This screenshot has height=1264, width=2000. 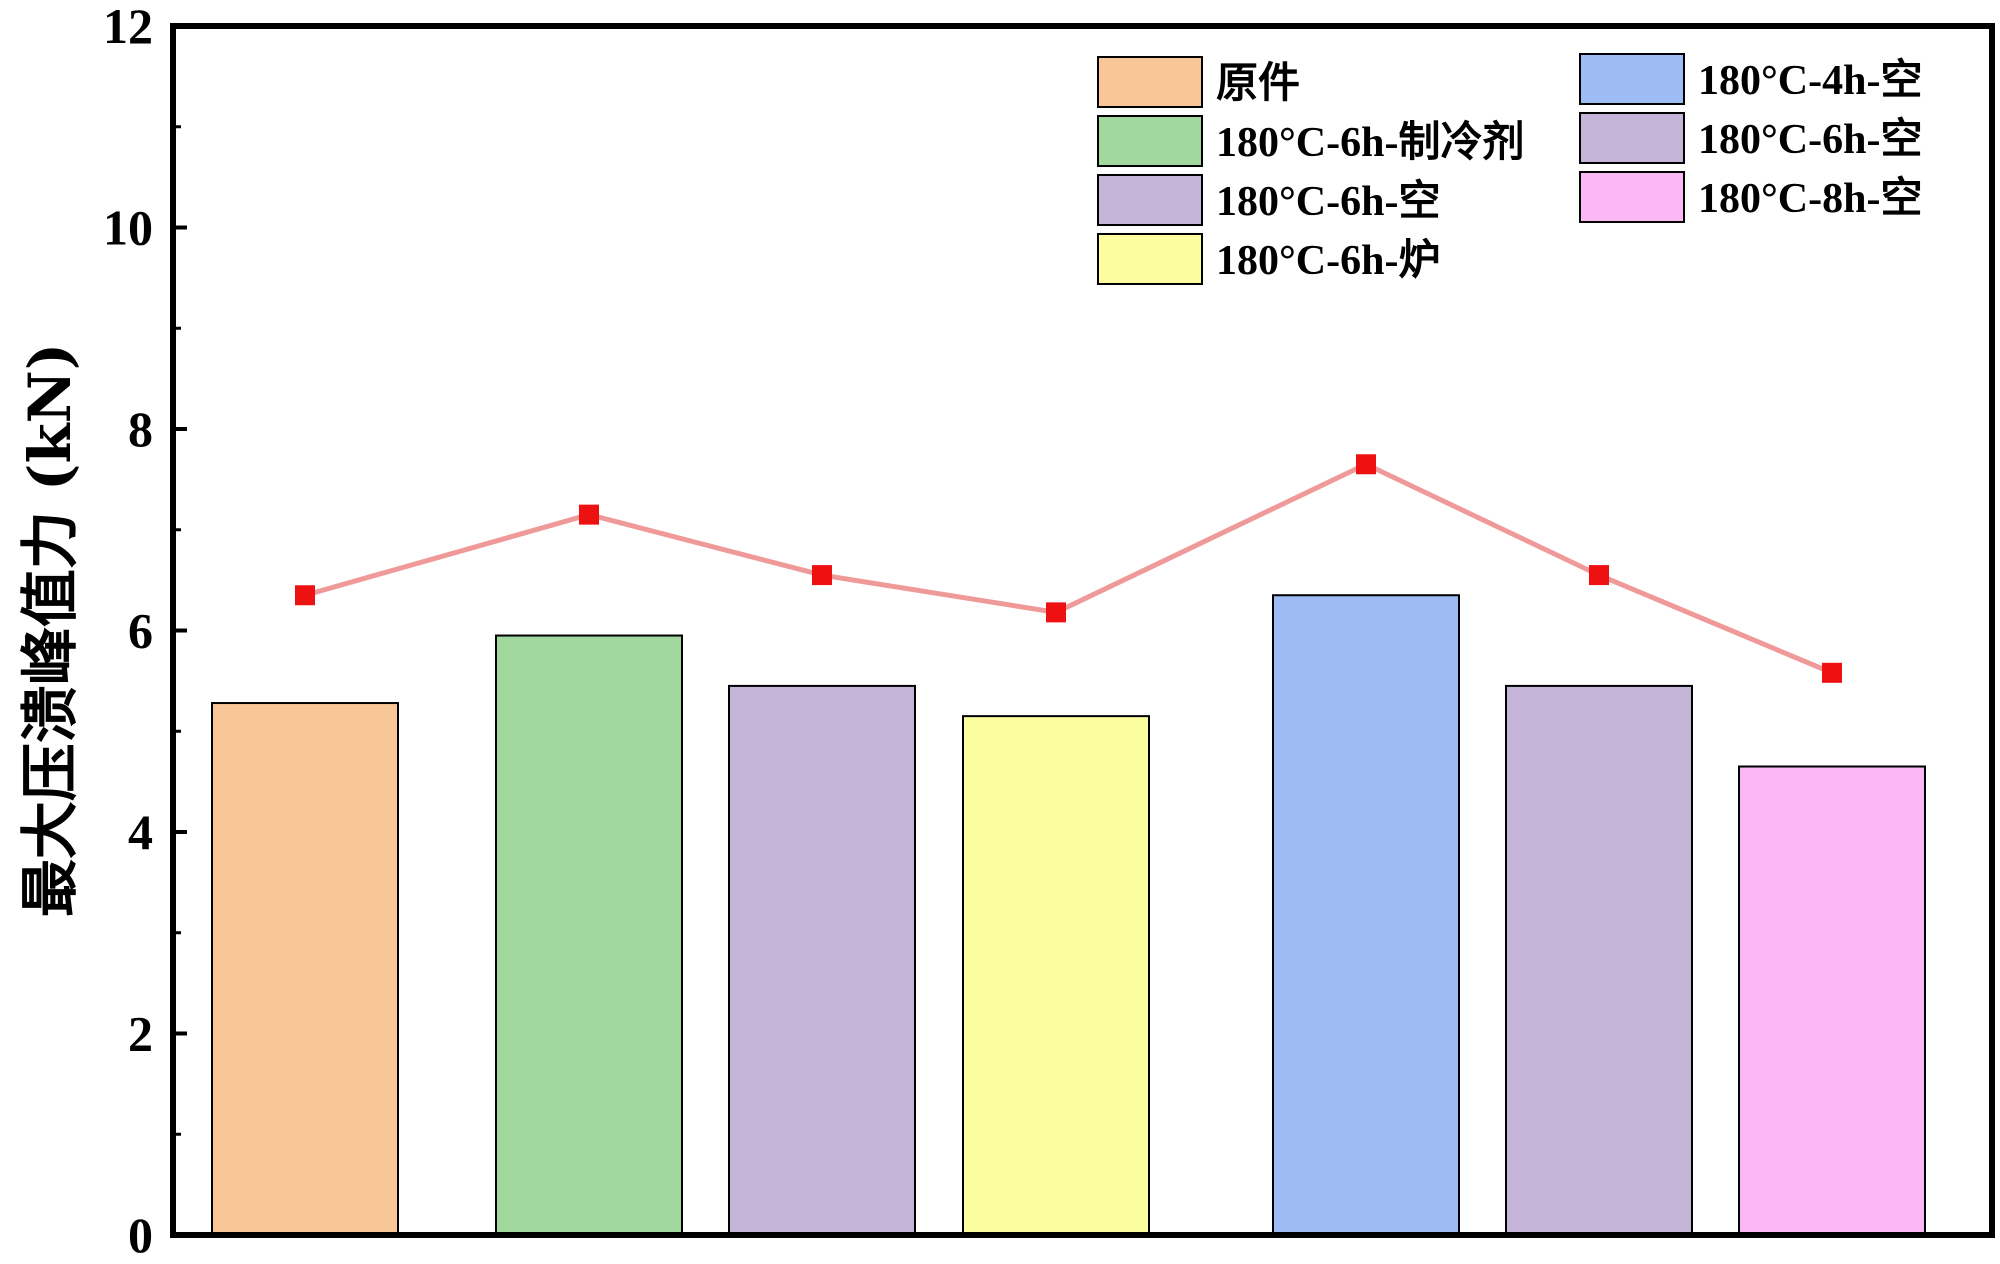 I want to click on y-tick-labels: 0 2 4 6 8 10 12, so click(x=128, y=631).